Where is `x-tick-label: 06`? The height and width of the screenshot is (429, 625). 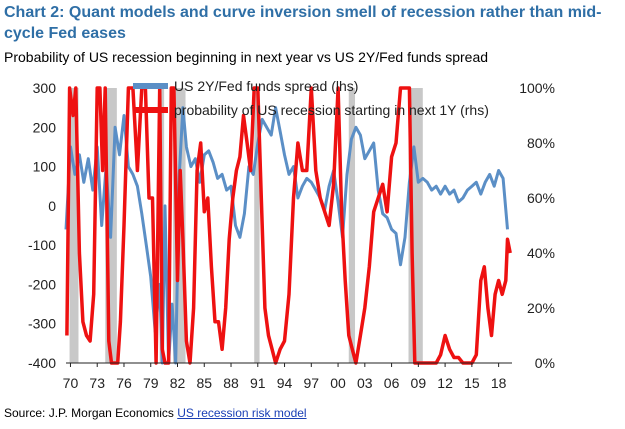 x-tick-label: 06 is located at coordinates (392, 383).